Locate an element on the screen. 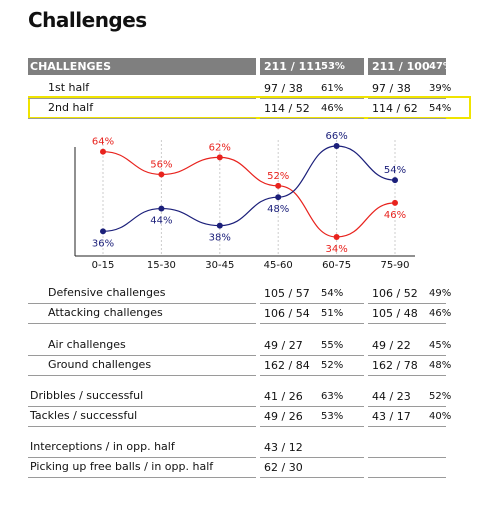 The width and height of the screenshot is (484, 511). x-tick-label: 45-60 is located at coordinates (278, 265).